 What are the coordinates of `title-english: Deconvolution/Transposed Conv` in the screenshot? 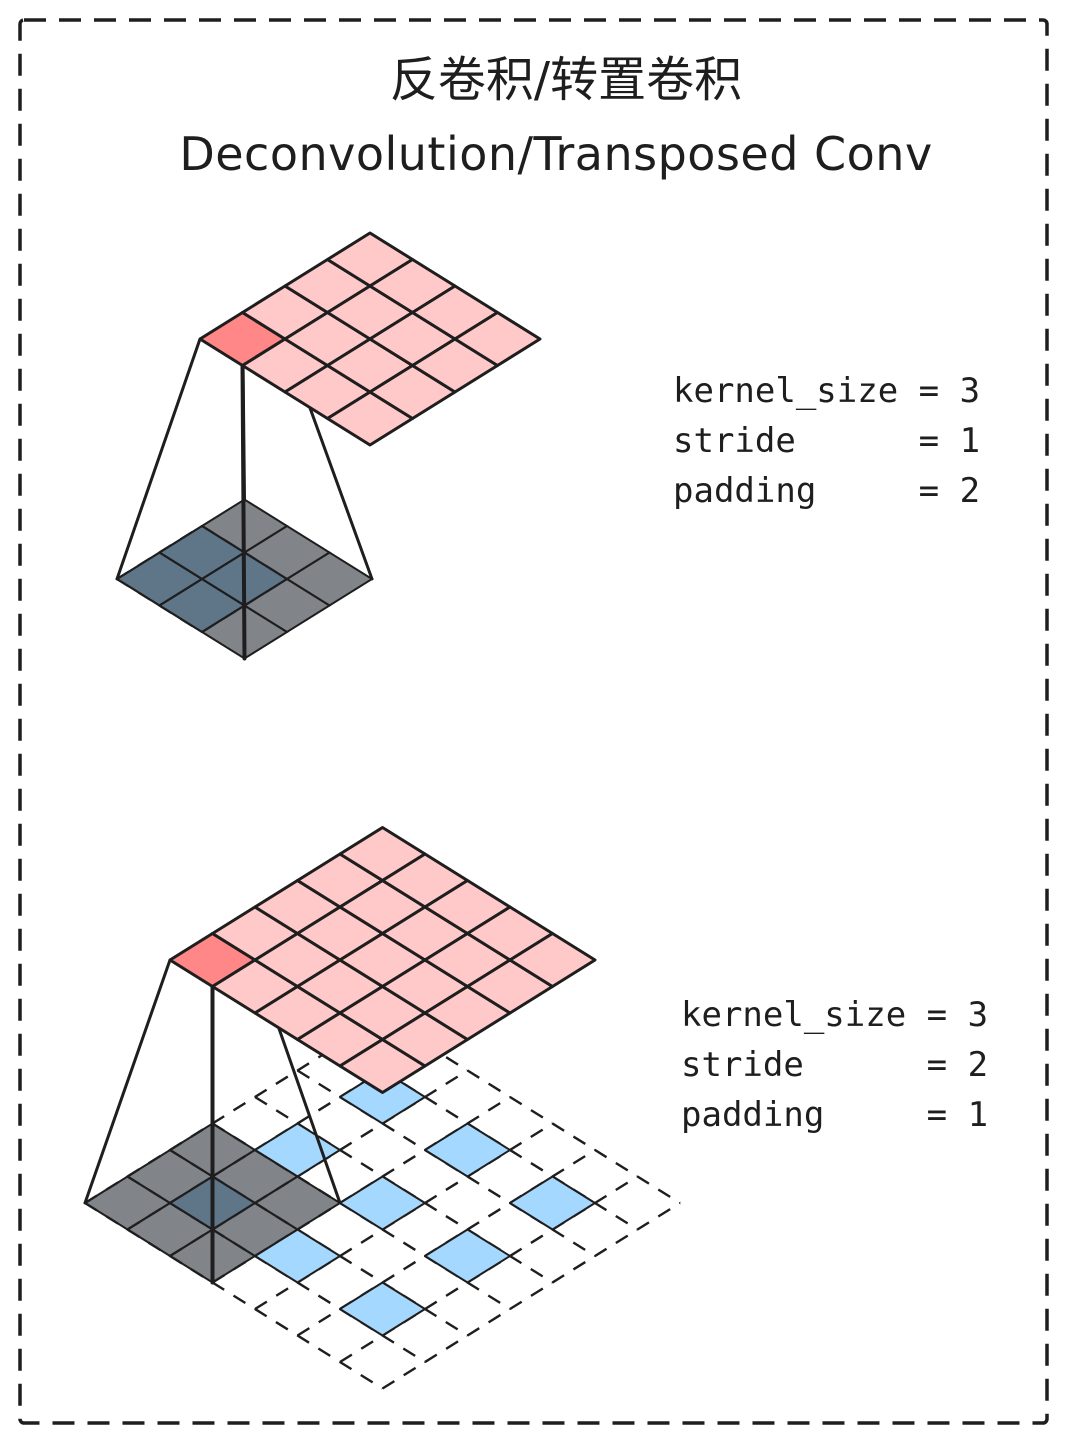 It's located at (555, 154).